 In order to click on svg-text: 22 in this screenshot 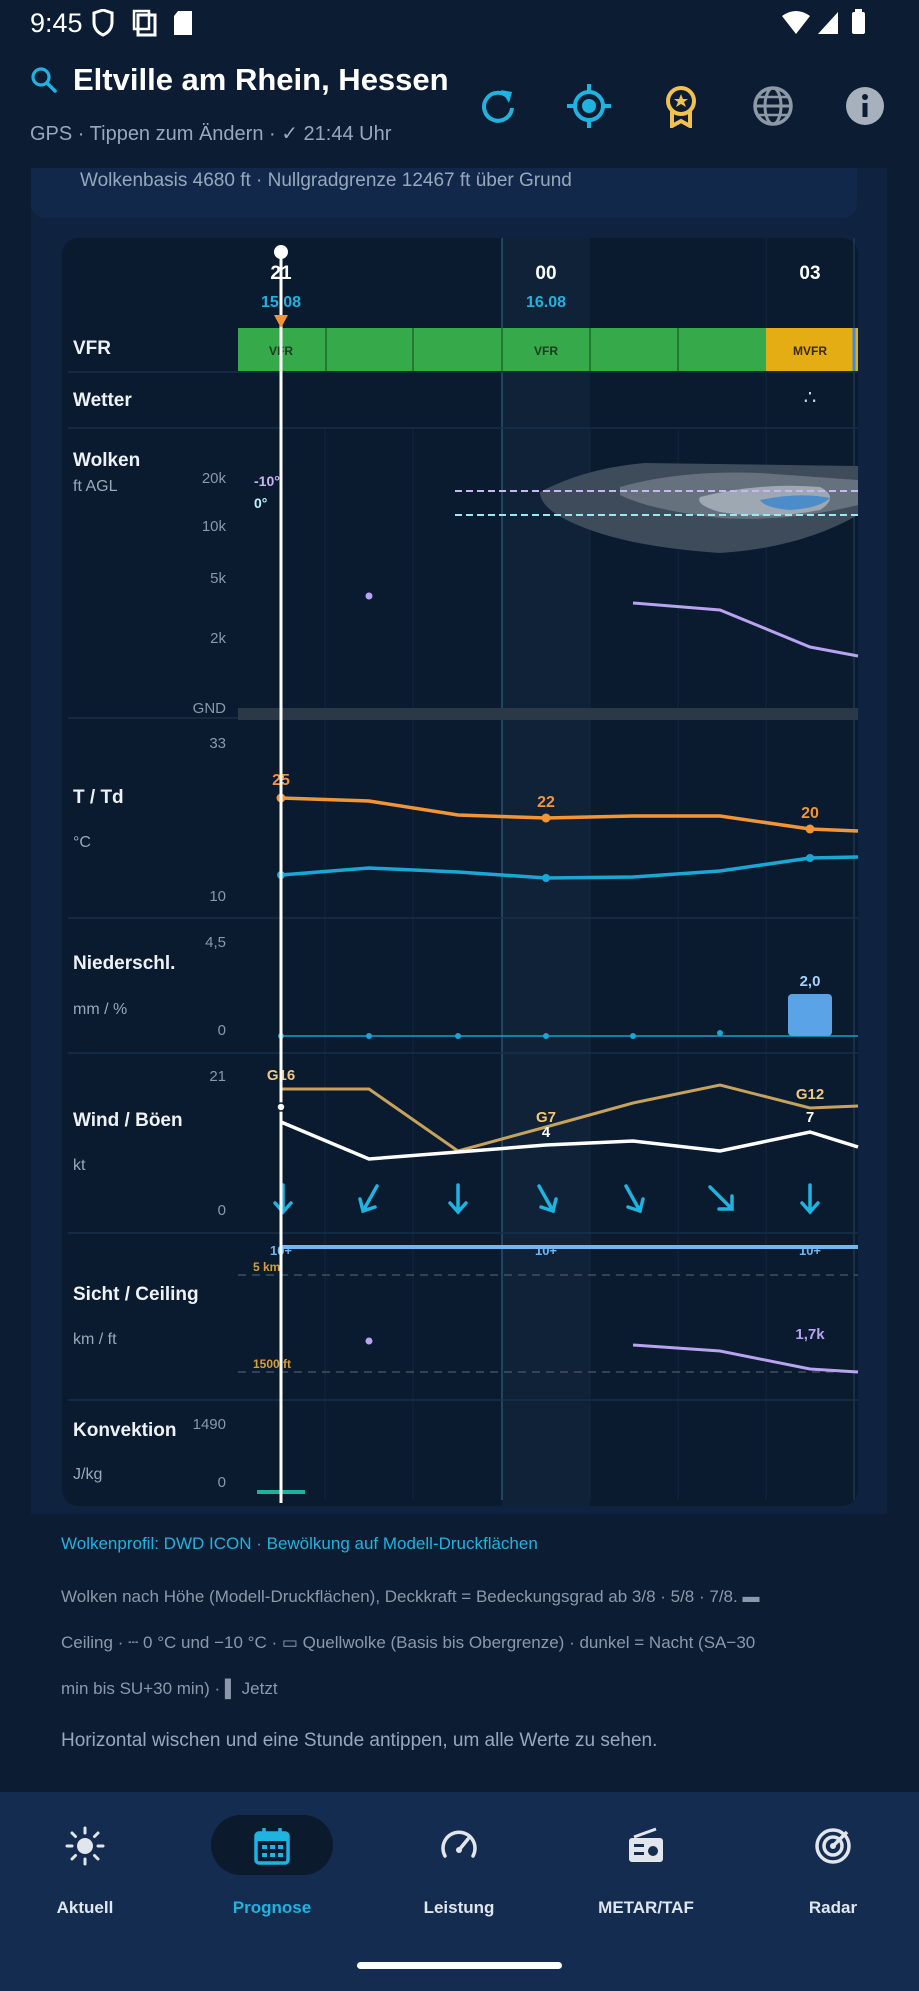, I will do `click(546, 802)`.